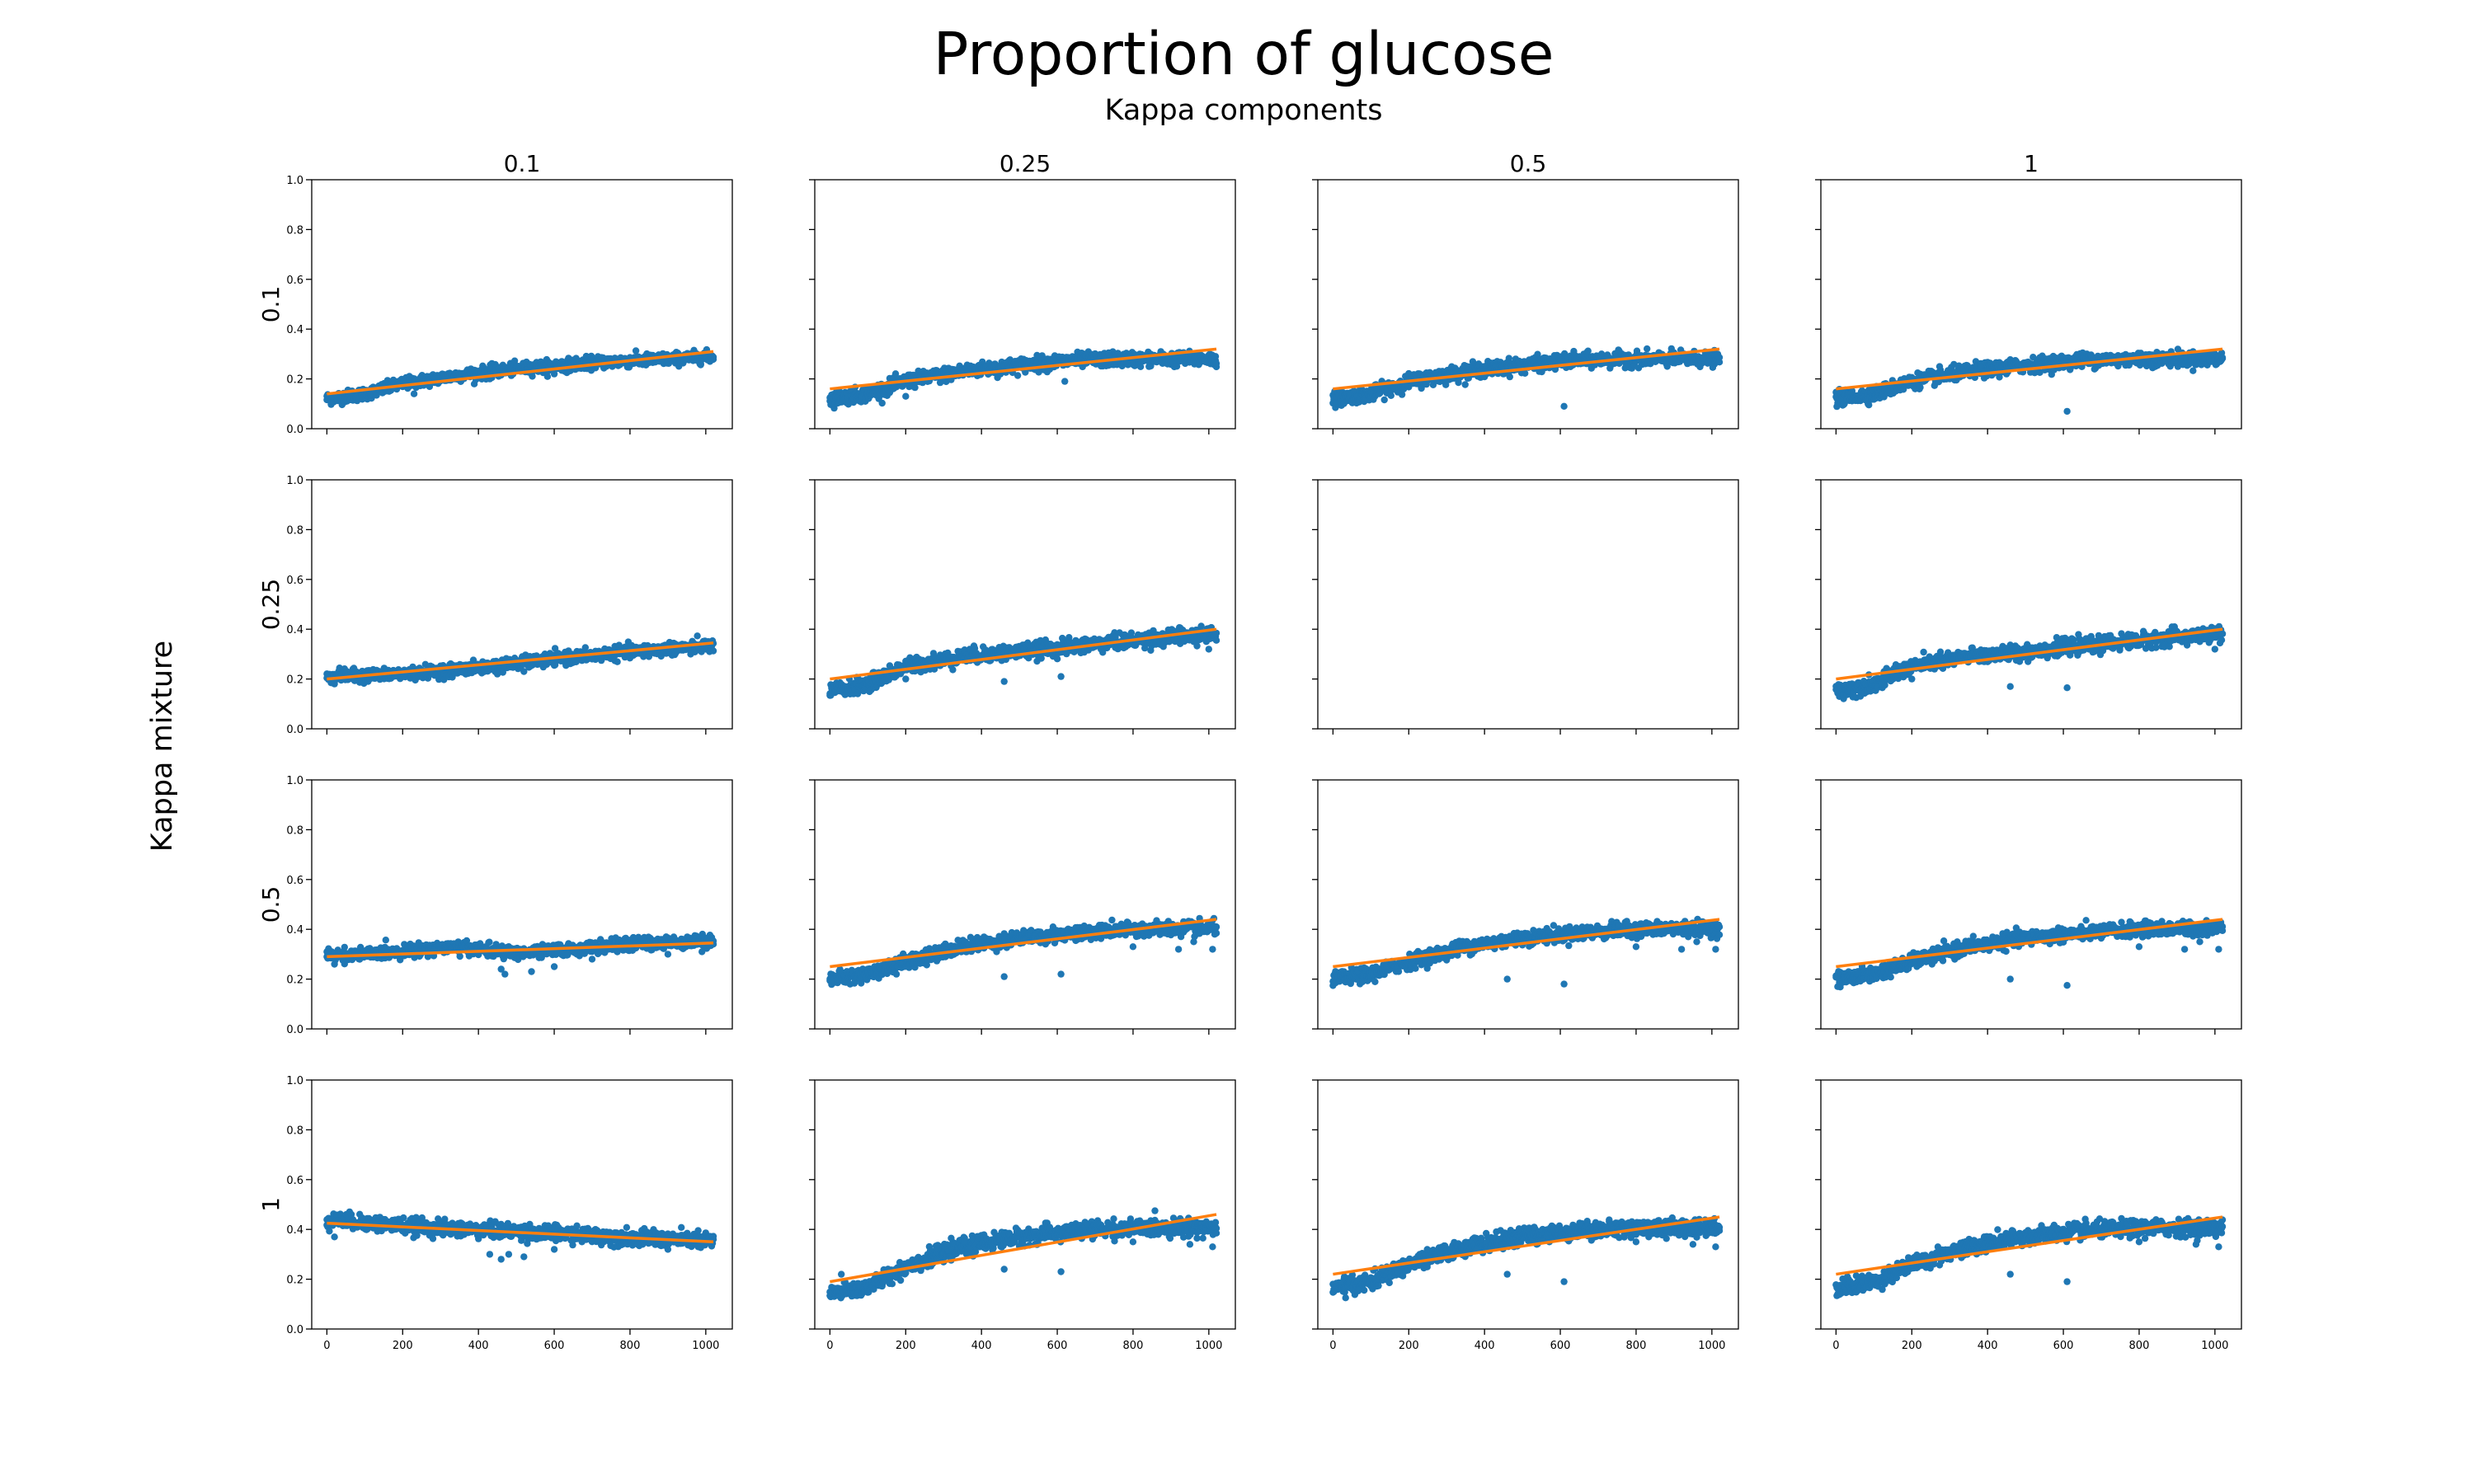 This screenshot has height=1484, width=2474. What do you see at coordinates (1025, 163) in the screenshot?
I see `column-title: 0.25` at bounding box center [1025, 163].